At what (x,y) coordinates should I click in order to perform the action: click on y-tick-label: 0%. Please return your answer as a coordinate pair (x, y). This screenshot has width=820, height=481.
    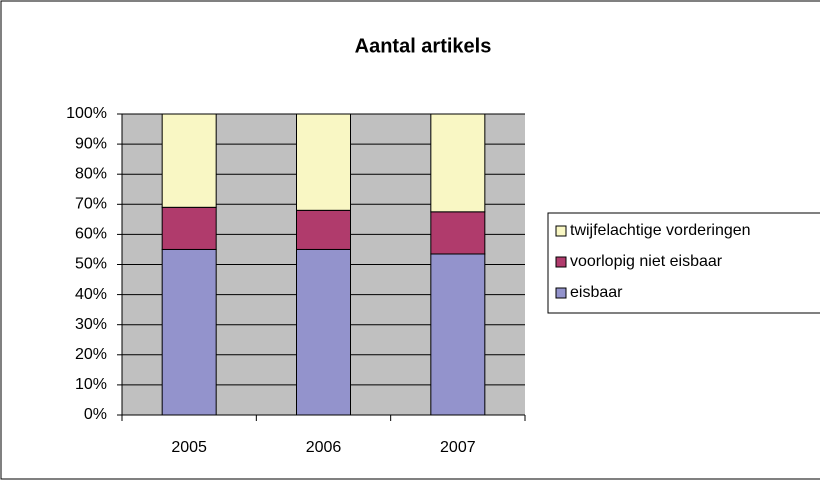
    Looking at the image, I should click on (95, 414).